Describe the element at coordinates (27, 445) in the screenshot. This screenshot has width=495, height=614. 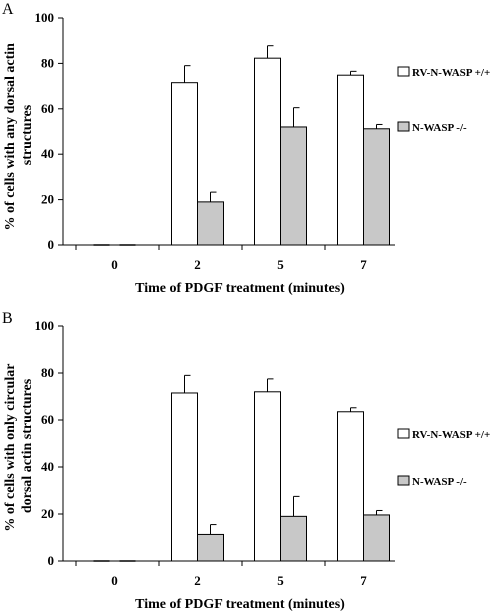
I see `y-axis-label-line-2: dorsal actin structures` at that location.